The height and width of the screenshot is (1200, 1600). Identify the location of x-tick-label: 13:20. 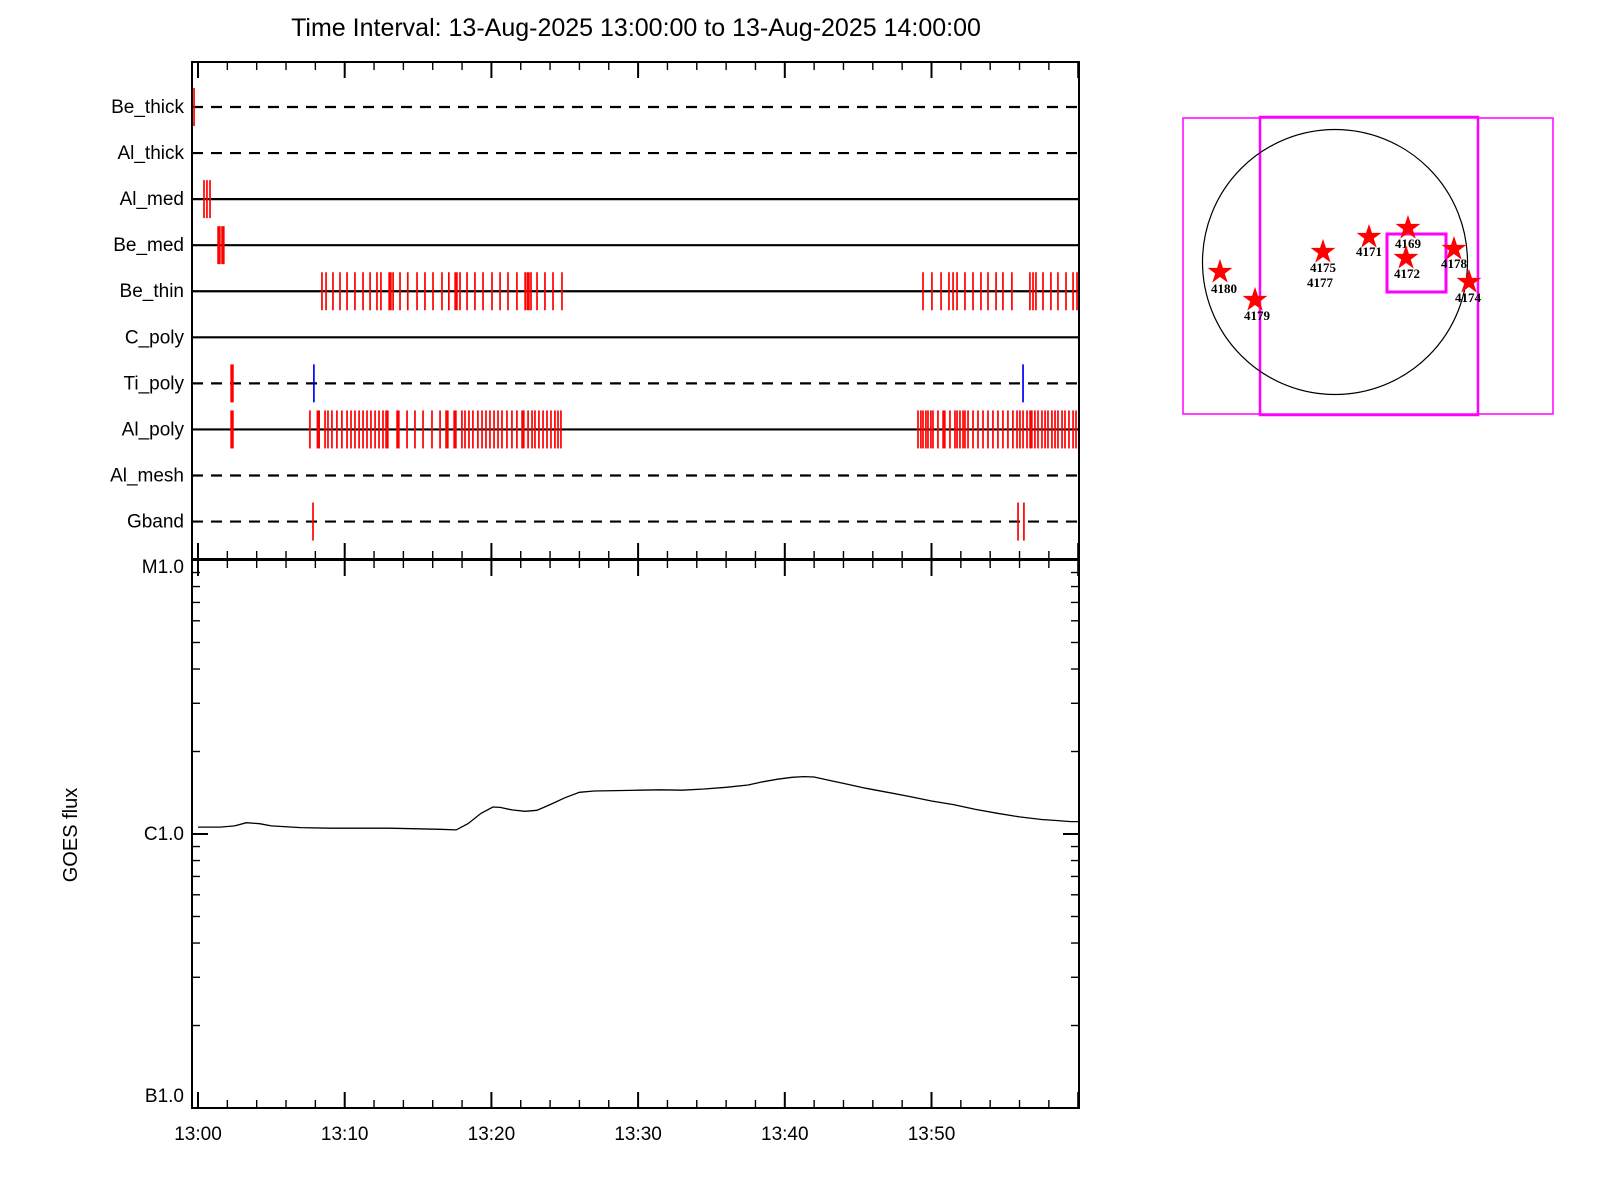
(492, 1134).